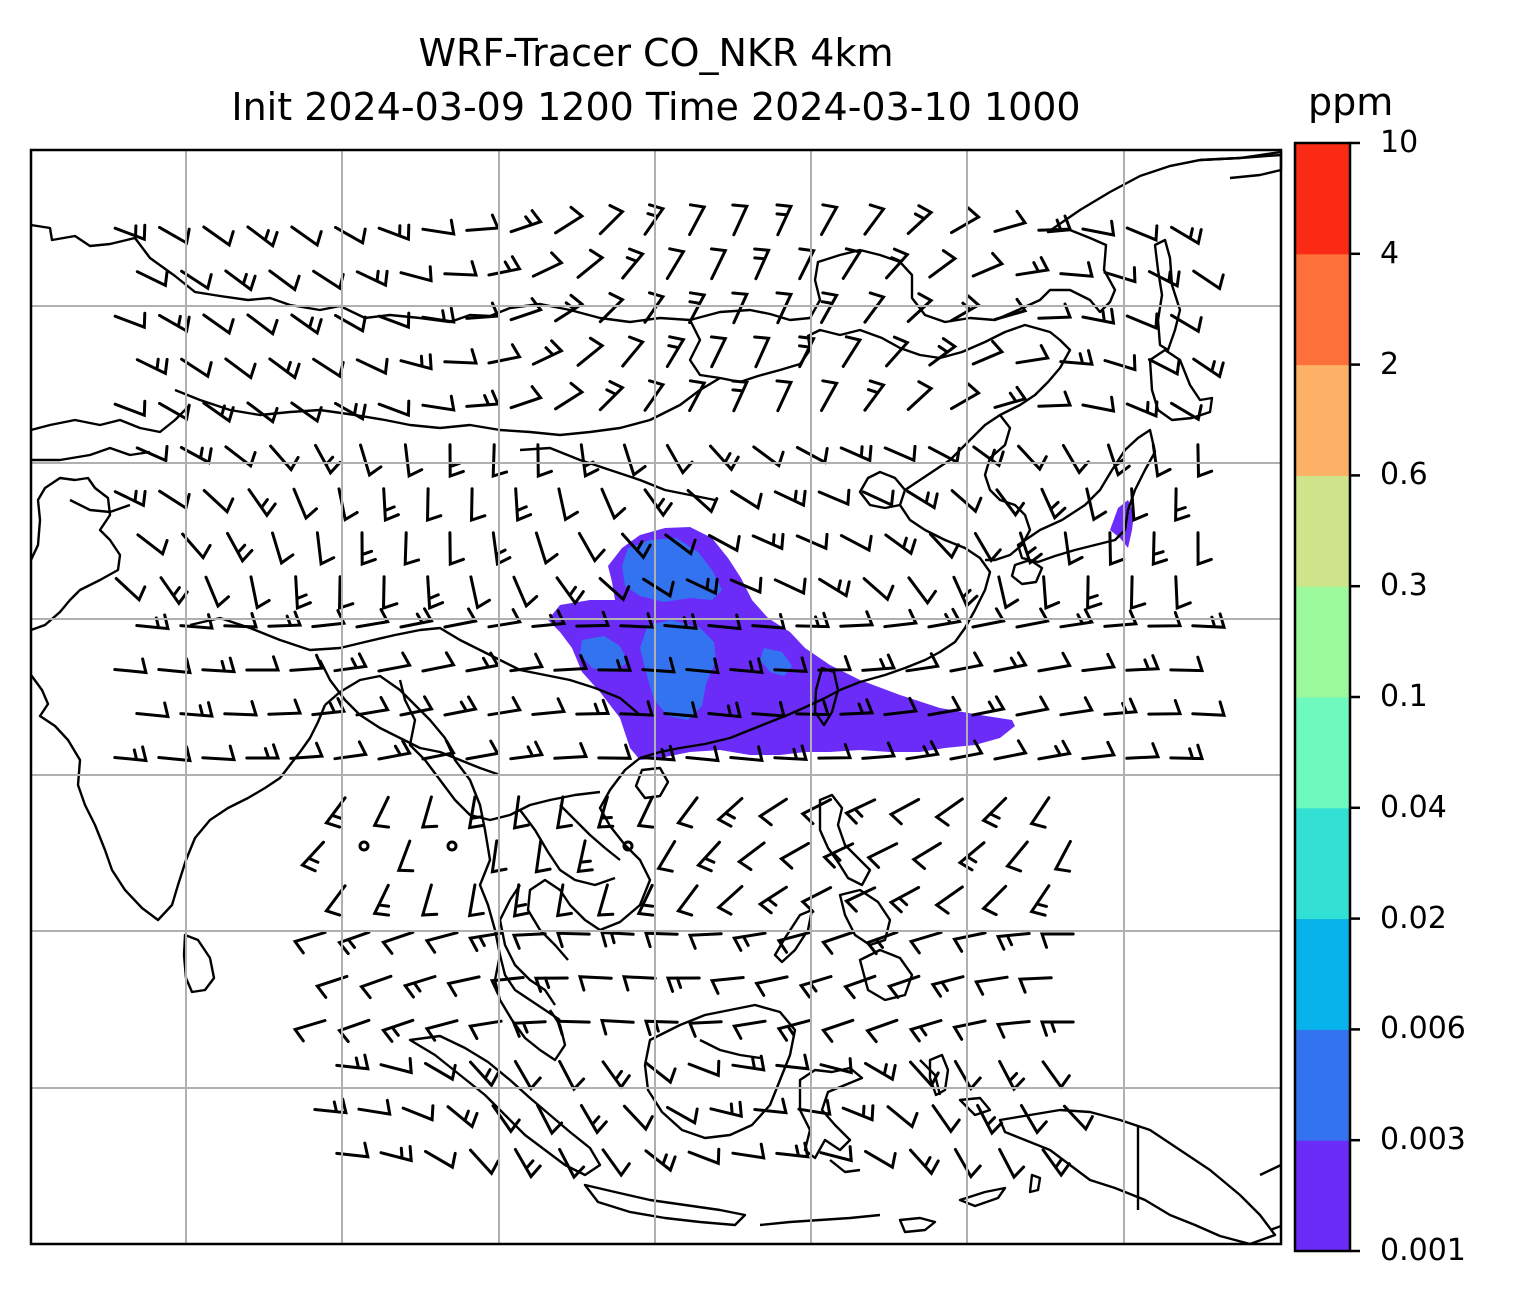  What do you see at coordinates (720, 1071) in the screenshot?
I see `coastline-borneo` at bounding box center [720, 1071].